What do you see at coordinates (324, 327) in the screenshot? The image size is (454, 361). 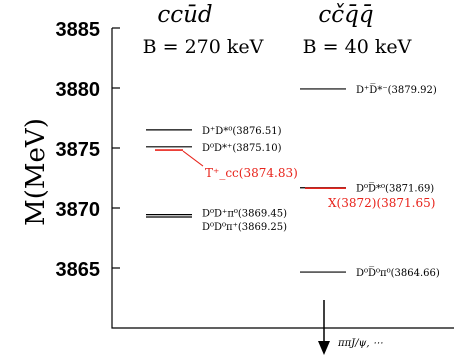 I see `decay-arrow` at bounding box center [324, 327].